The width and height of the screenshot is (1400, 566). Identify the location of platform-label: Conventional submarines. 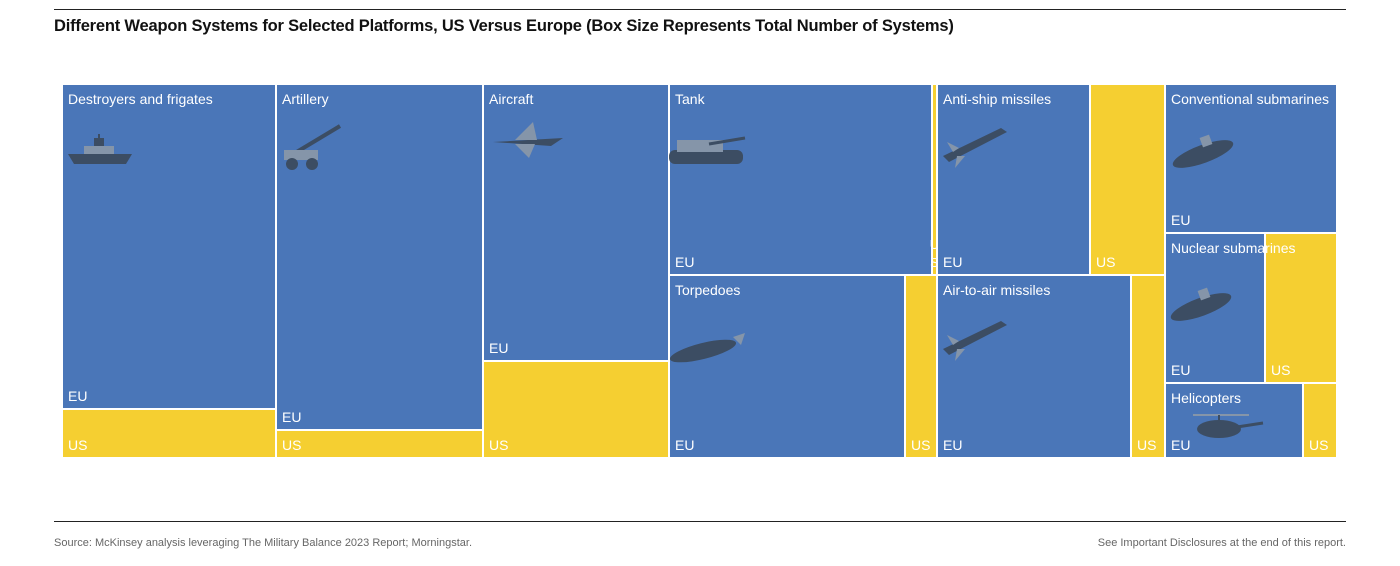
(1250, 99).